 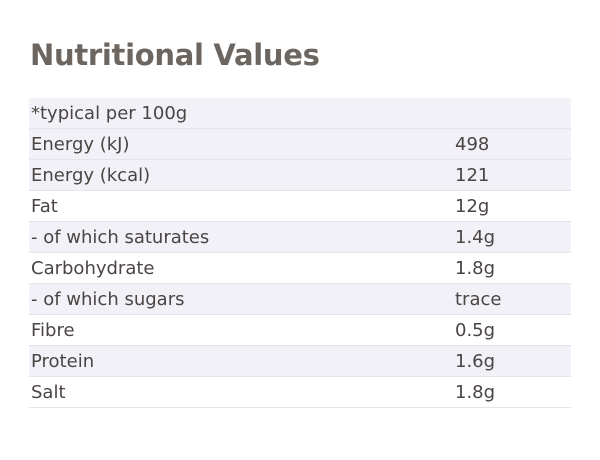 What do you see at coordinates (175, 55) in the screenshot?
I see `page-title: Nutritional Values` at bounding box center [175, 55].